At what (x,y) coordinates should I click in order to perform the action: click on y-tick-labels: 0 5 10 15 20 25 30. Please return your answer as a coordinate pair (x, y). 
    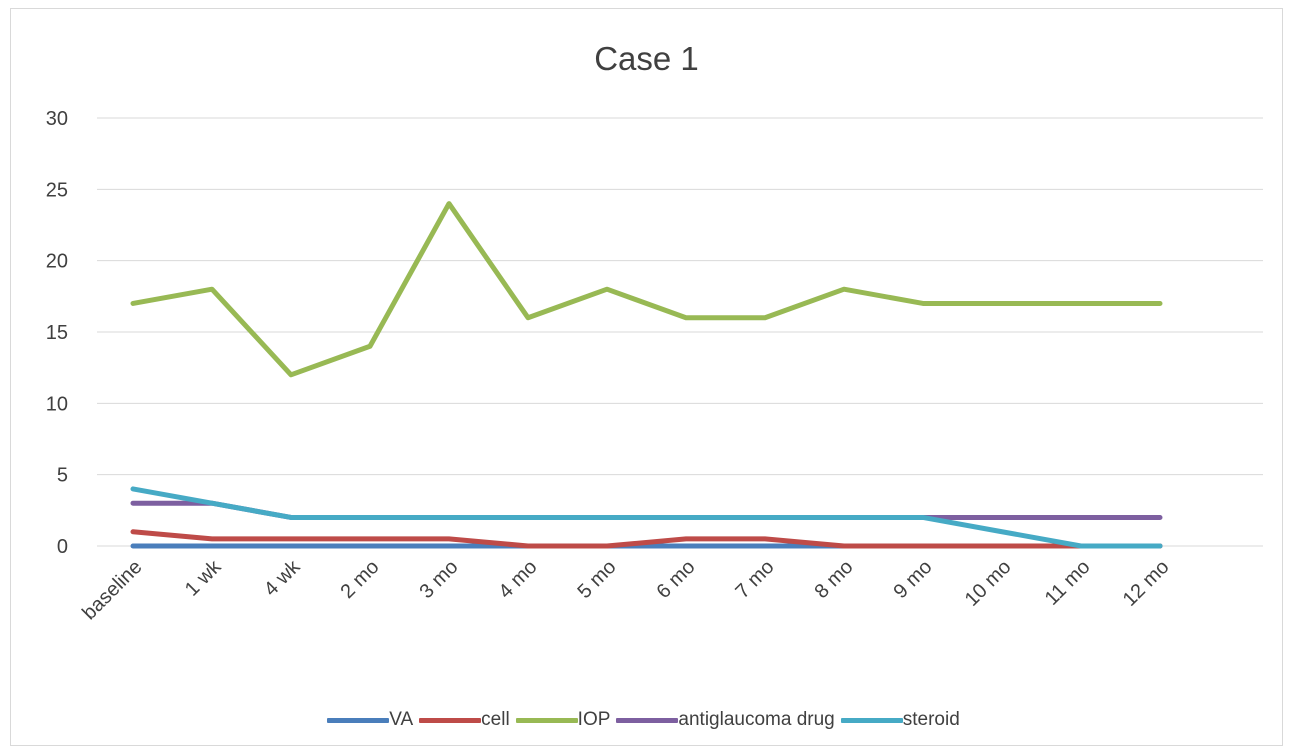
    Looking at the image, I should click on (57, 333).